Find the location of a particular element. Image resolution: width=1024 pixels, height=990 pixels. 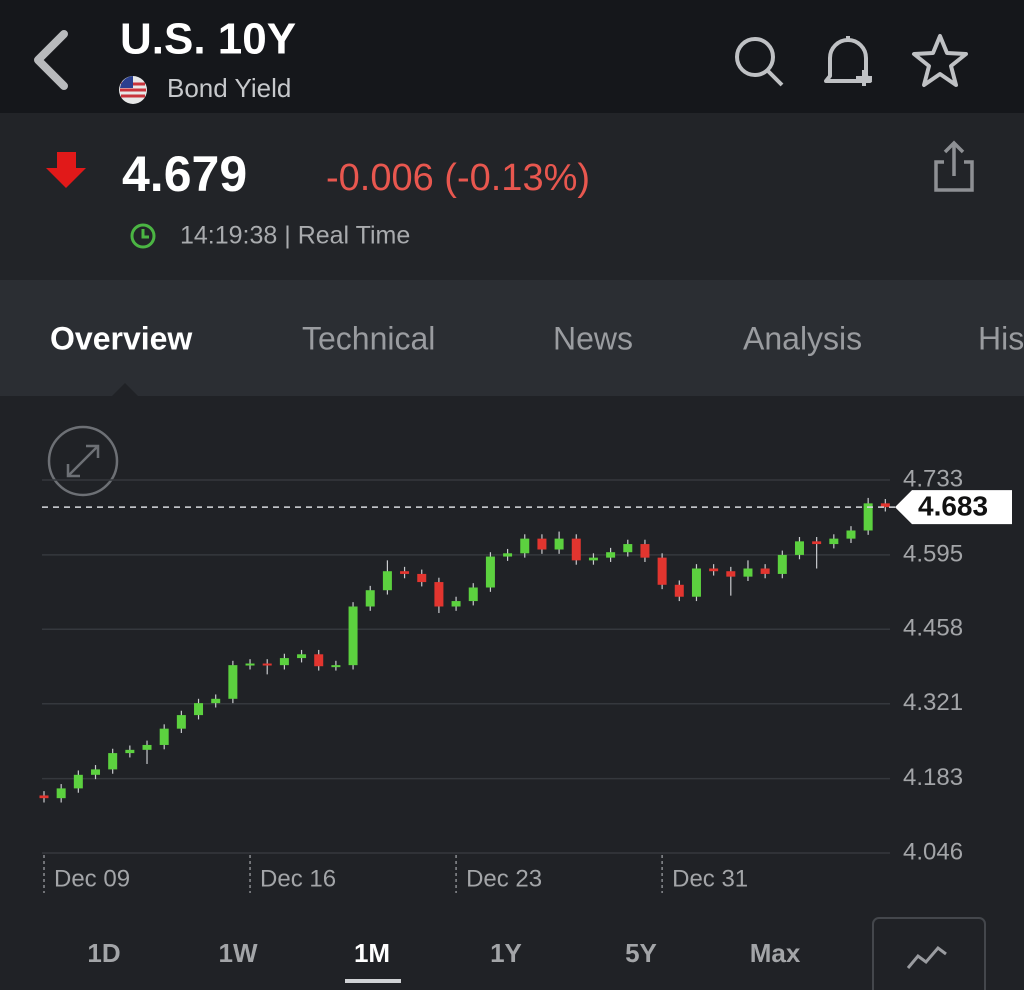

clock-icon is located at coordinates (143, 236).